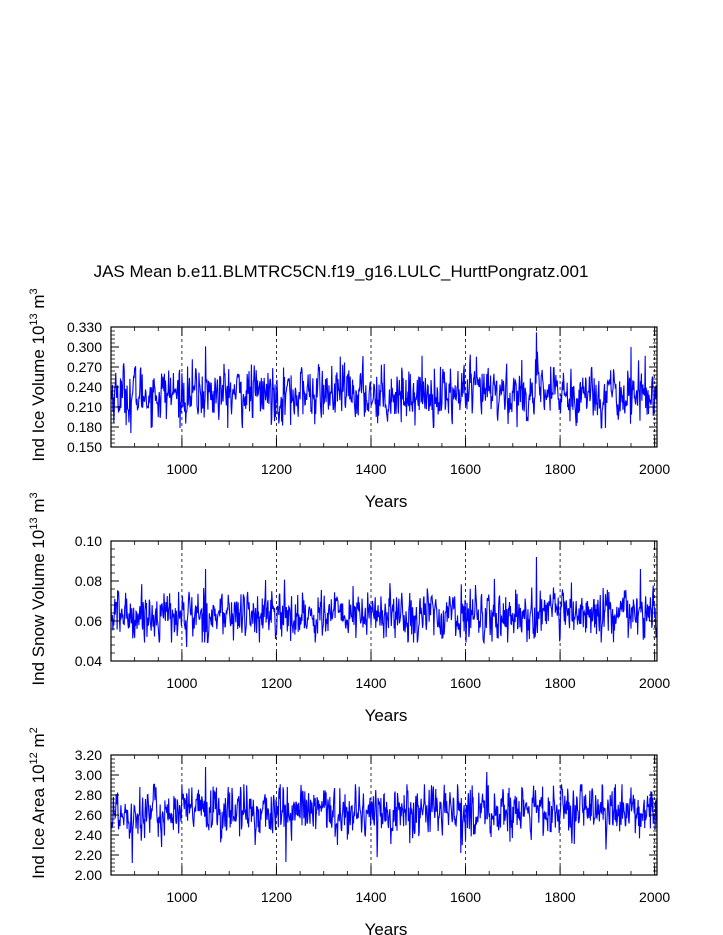  I want to click on y-axis-label: Ind Snow Volume 1013 m3, so click(38, 588).